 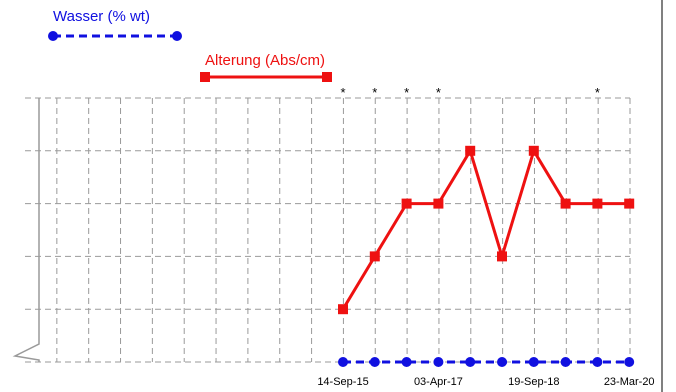 What do you see at coordinates (486, 362) in the screenshot?
I see `series-wasser` at bounding box center [486, 362].